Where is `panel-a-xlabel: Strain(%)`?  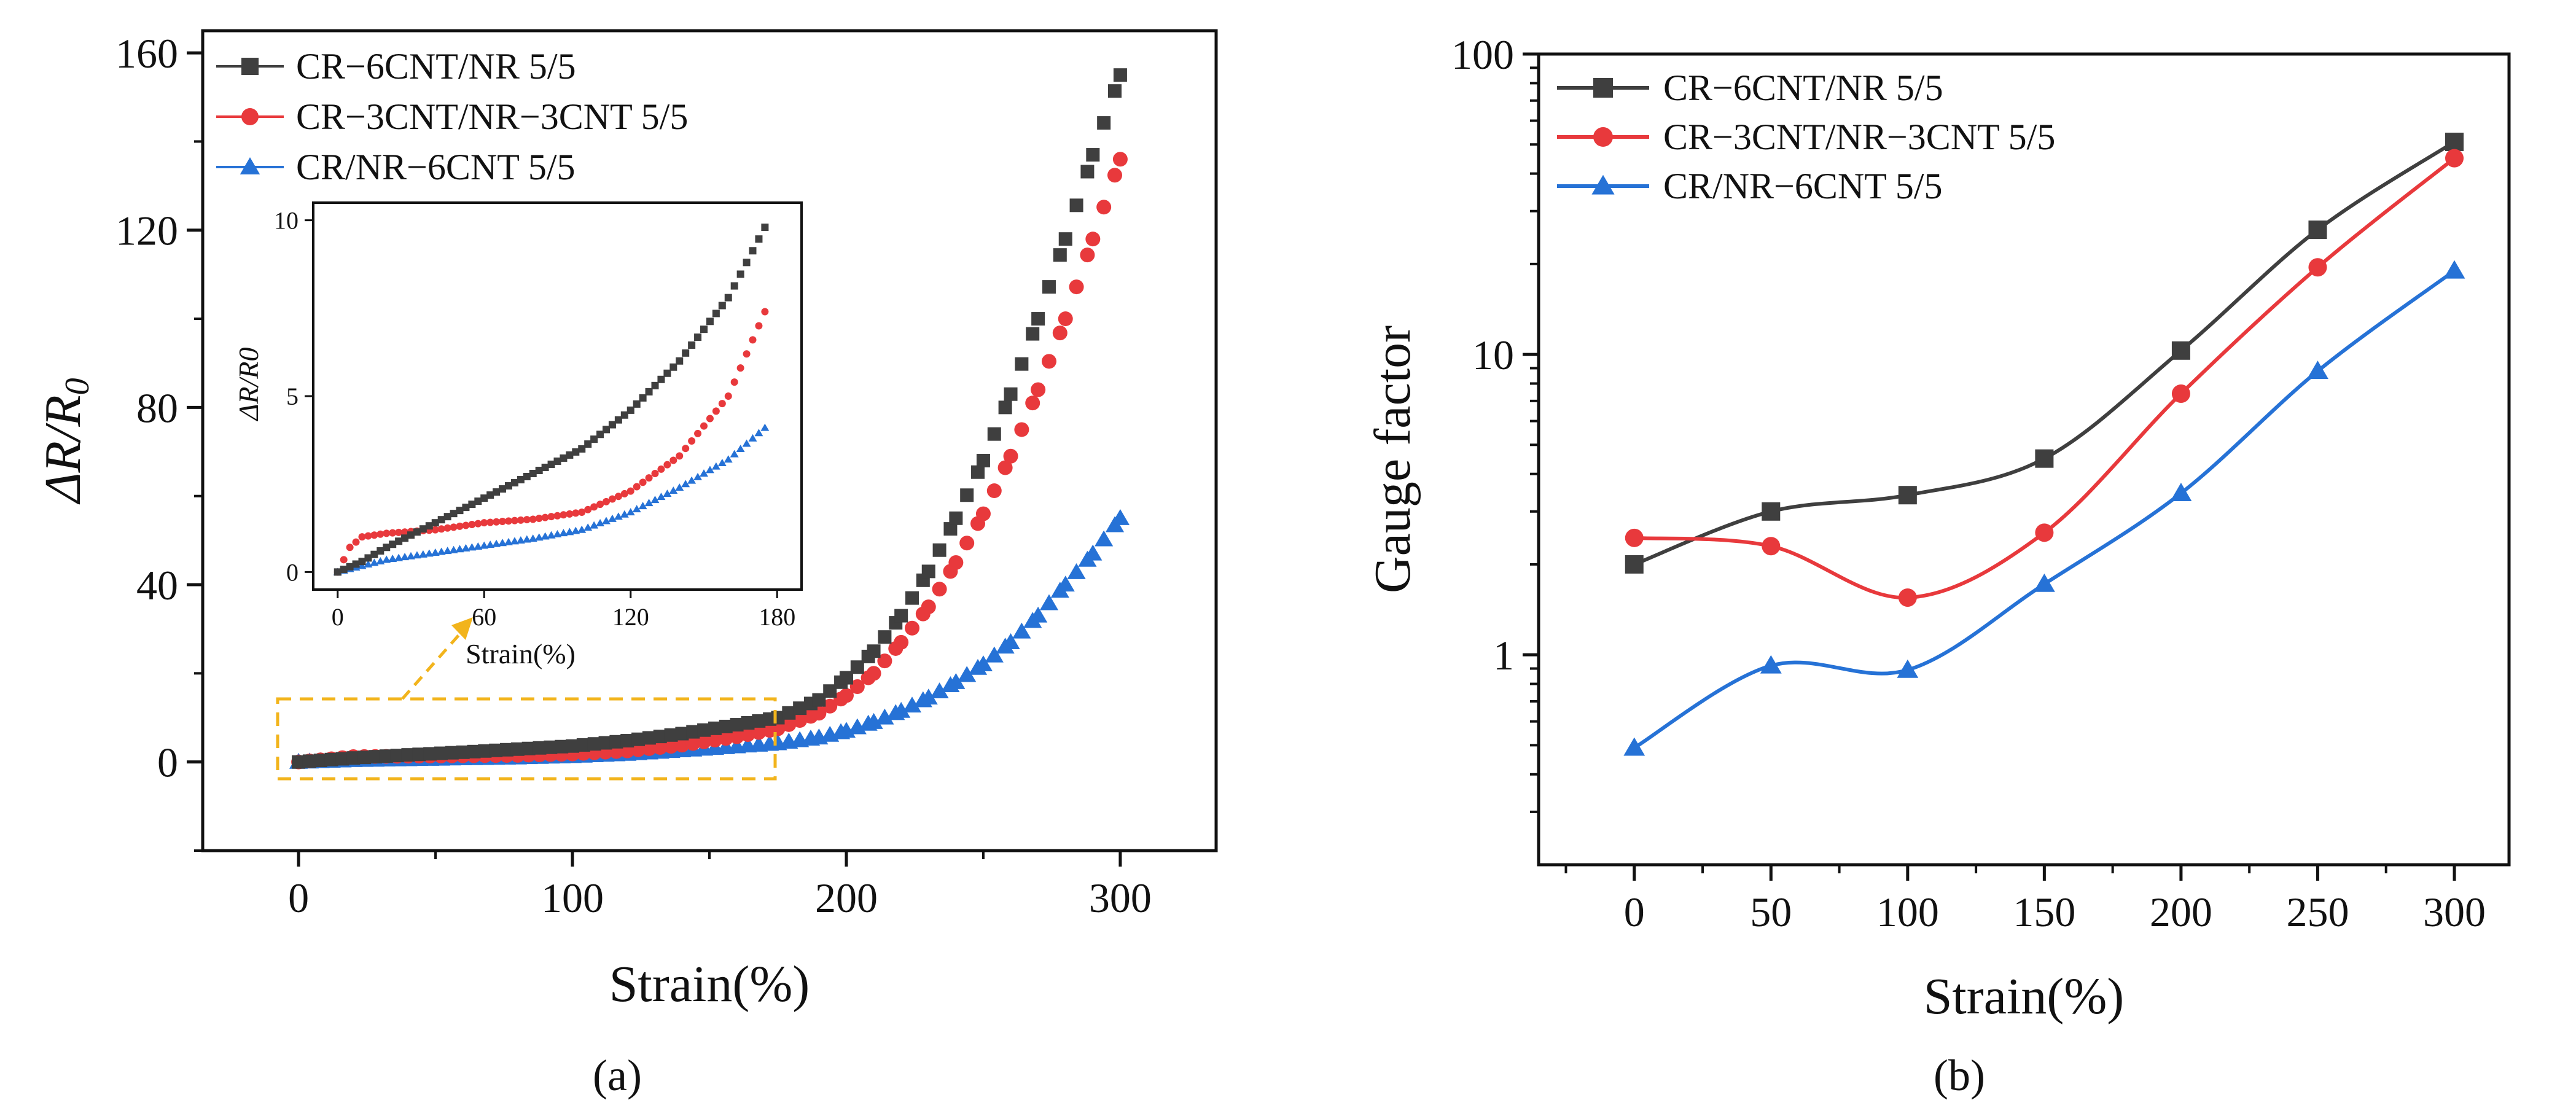 panel-a-xlabel: Strain(%) is located at coordinates (709, 984).